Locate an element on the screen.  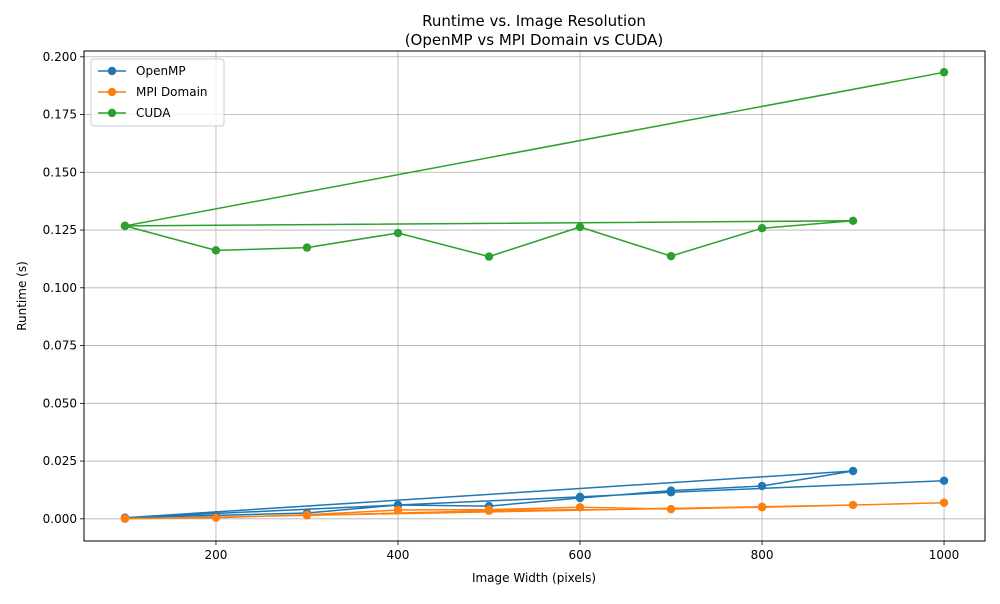
y-tick-label: 0.150 is located at coordinates (60, 172).